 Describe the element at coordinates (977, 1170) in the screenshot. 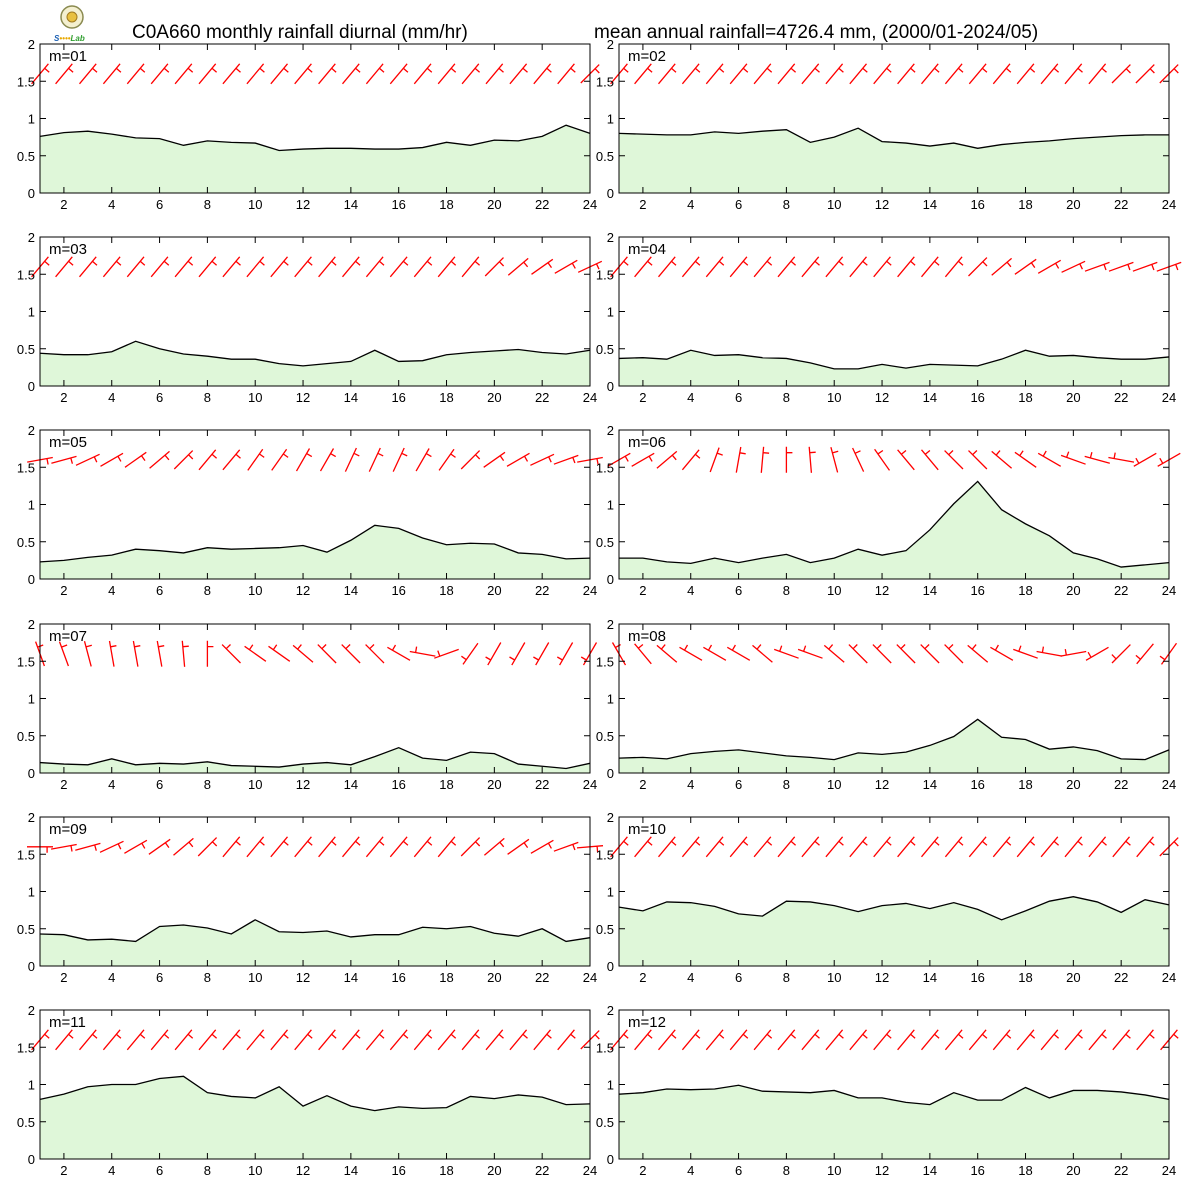

I see `x-tick-label: 16` at that location.